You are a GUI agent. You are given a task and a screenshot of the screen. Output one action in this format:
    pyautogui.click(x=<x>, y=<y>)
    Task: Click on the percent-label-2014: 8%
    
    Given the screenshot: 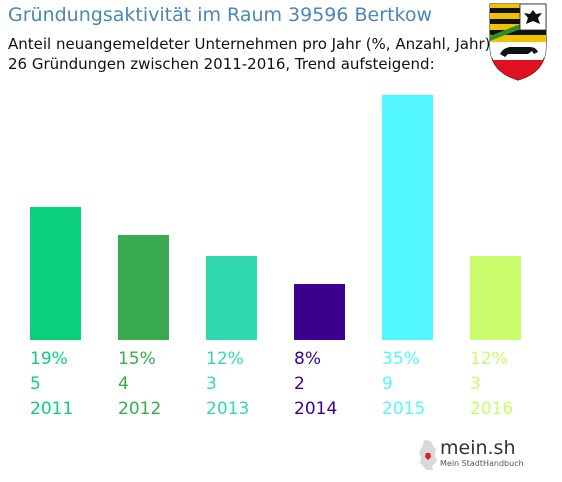 What is the action you would take?
    pyautogui.click(x=307, y=359)
    